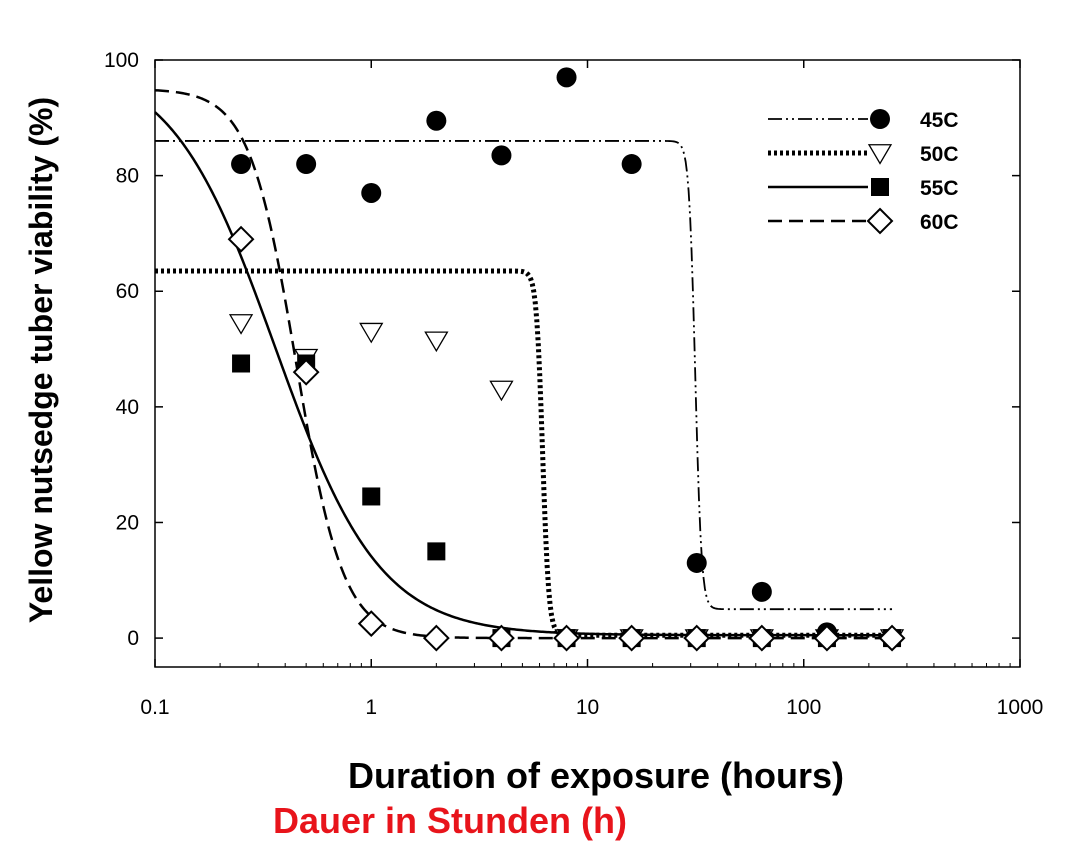 The height and width of the screenshot is (853, 1075). Describe the element at coordinates (939, 120) in the screenshot. I see `legend-label-45c: 45C` at that location.